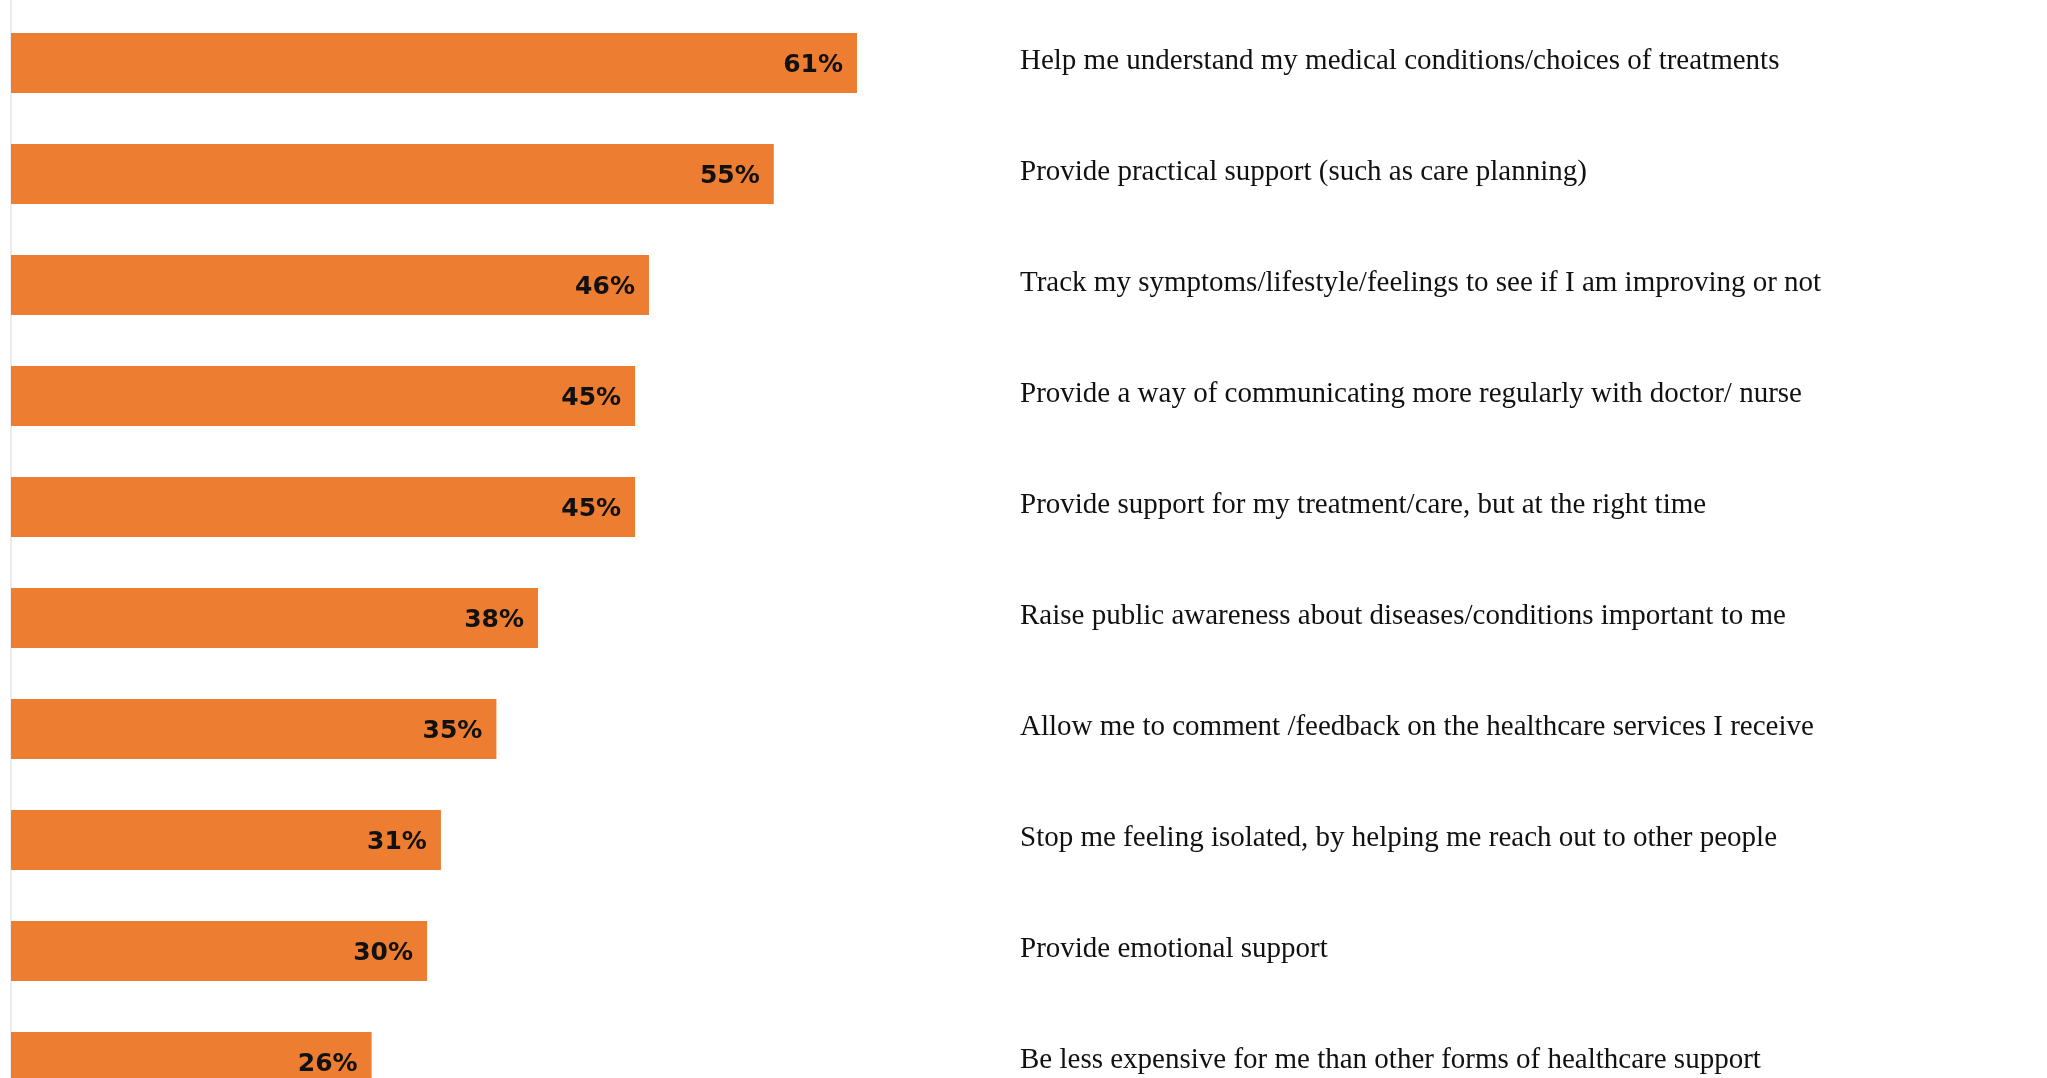 This screenshot has width=2047, height=1078. What do you see at coordinates (452, 729) in the screenshot?
I see `data-label: 35%` at bounding box center [452, 729].